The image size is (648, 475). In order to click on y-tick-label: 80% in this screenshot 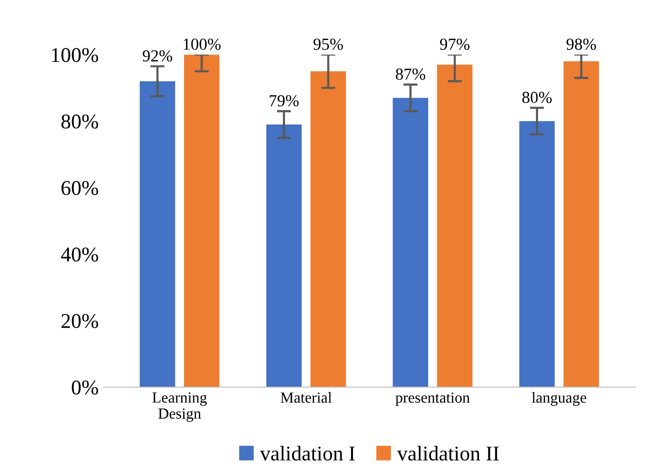, I will do `click(79, 121)`.